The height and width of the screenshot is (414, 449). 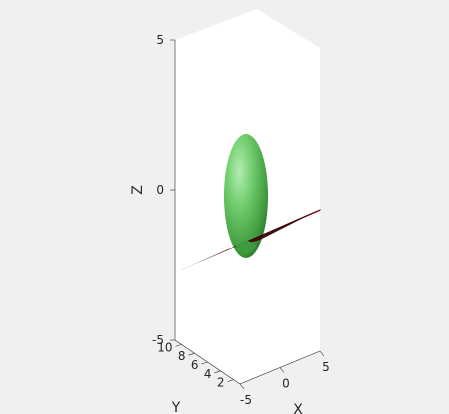 What do you see at coordinates (138, 190) in the screenshot?
I see `z-axis-label: Z` at bounding box center [138, 190].